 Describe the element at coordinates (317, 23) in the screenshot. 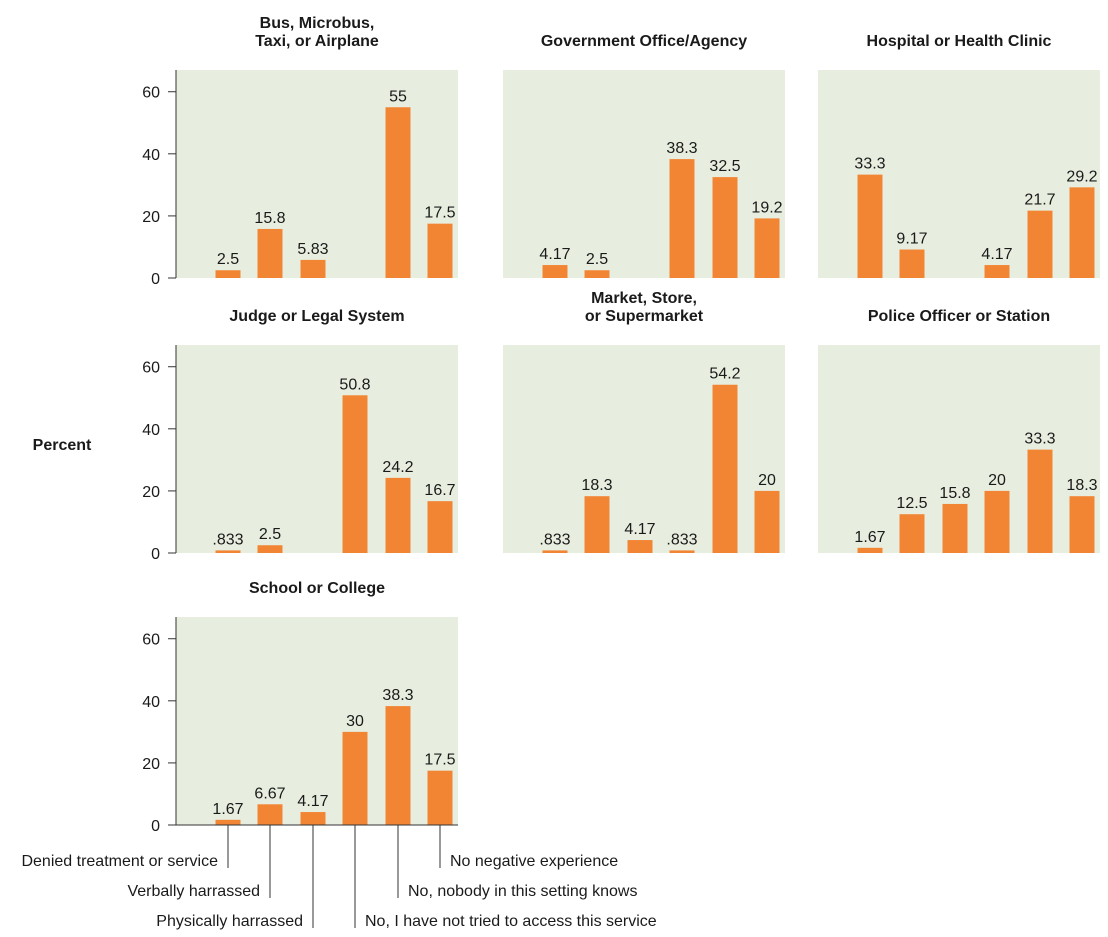

I see `panel-title: Bus, Microbus,` at that location.